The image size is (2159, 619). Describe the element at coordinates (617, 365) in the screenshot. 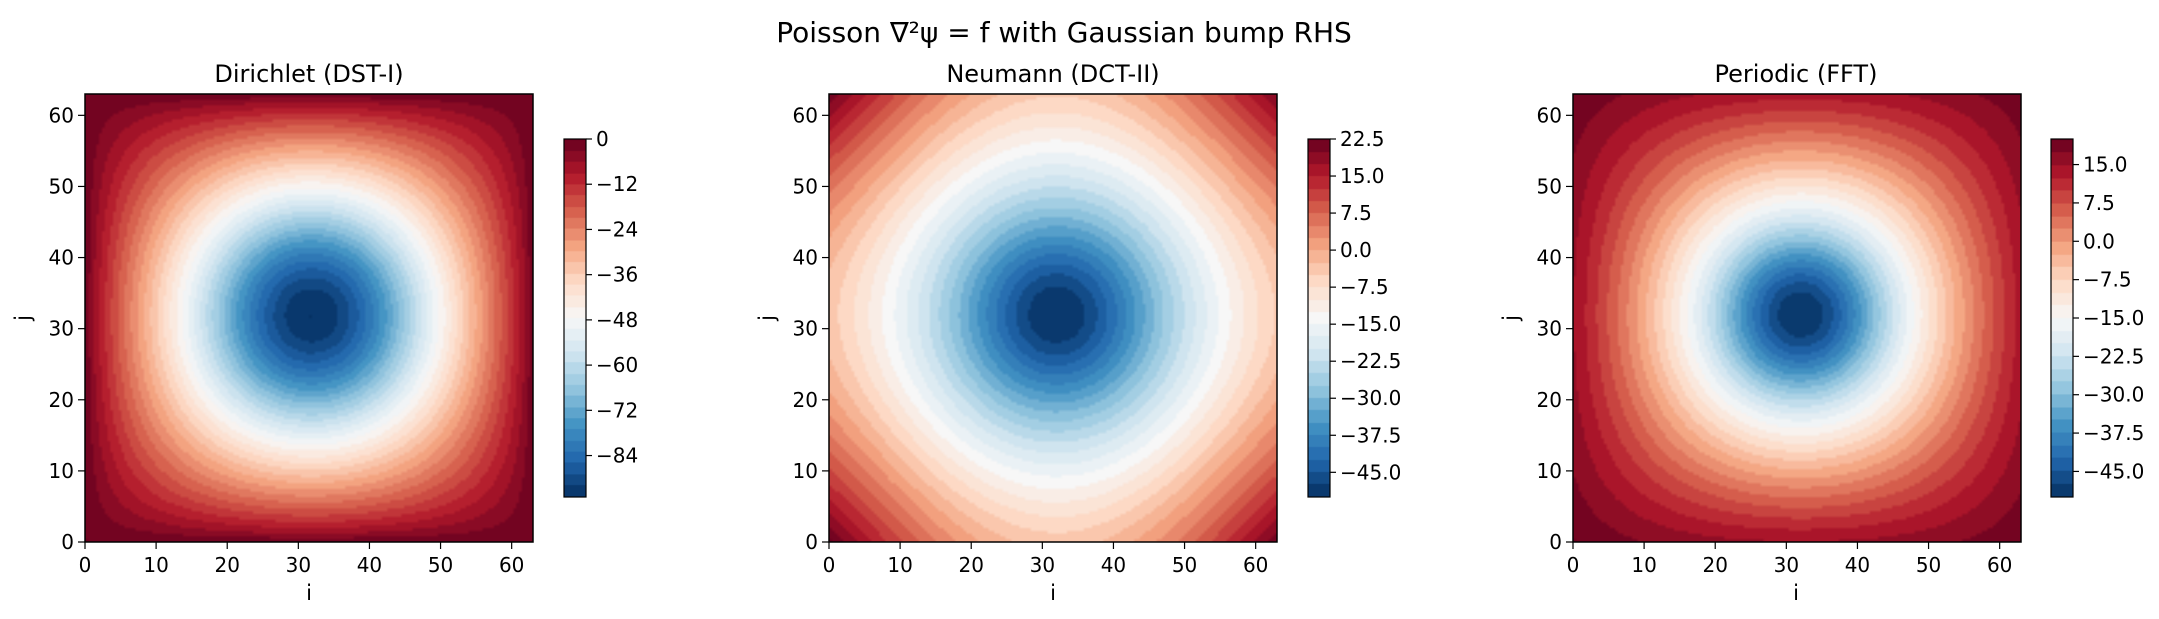

I see `colorbar-tick-label: −60` at that location.